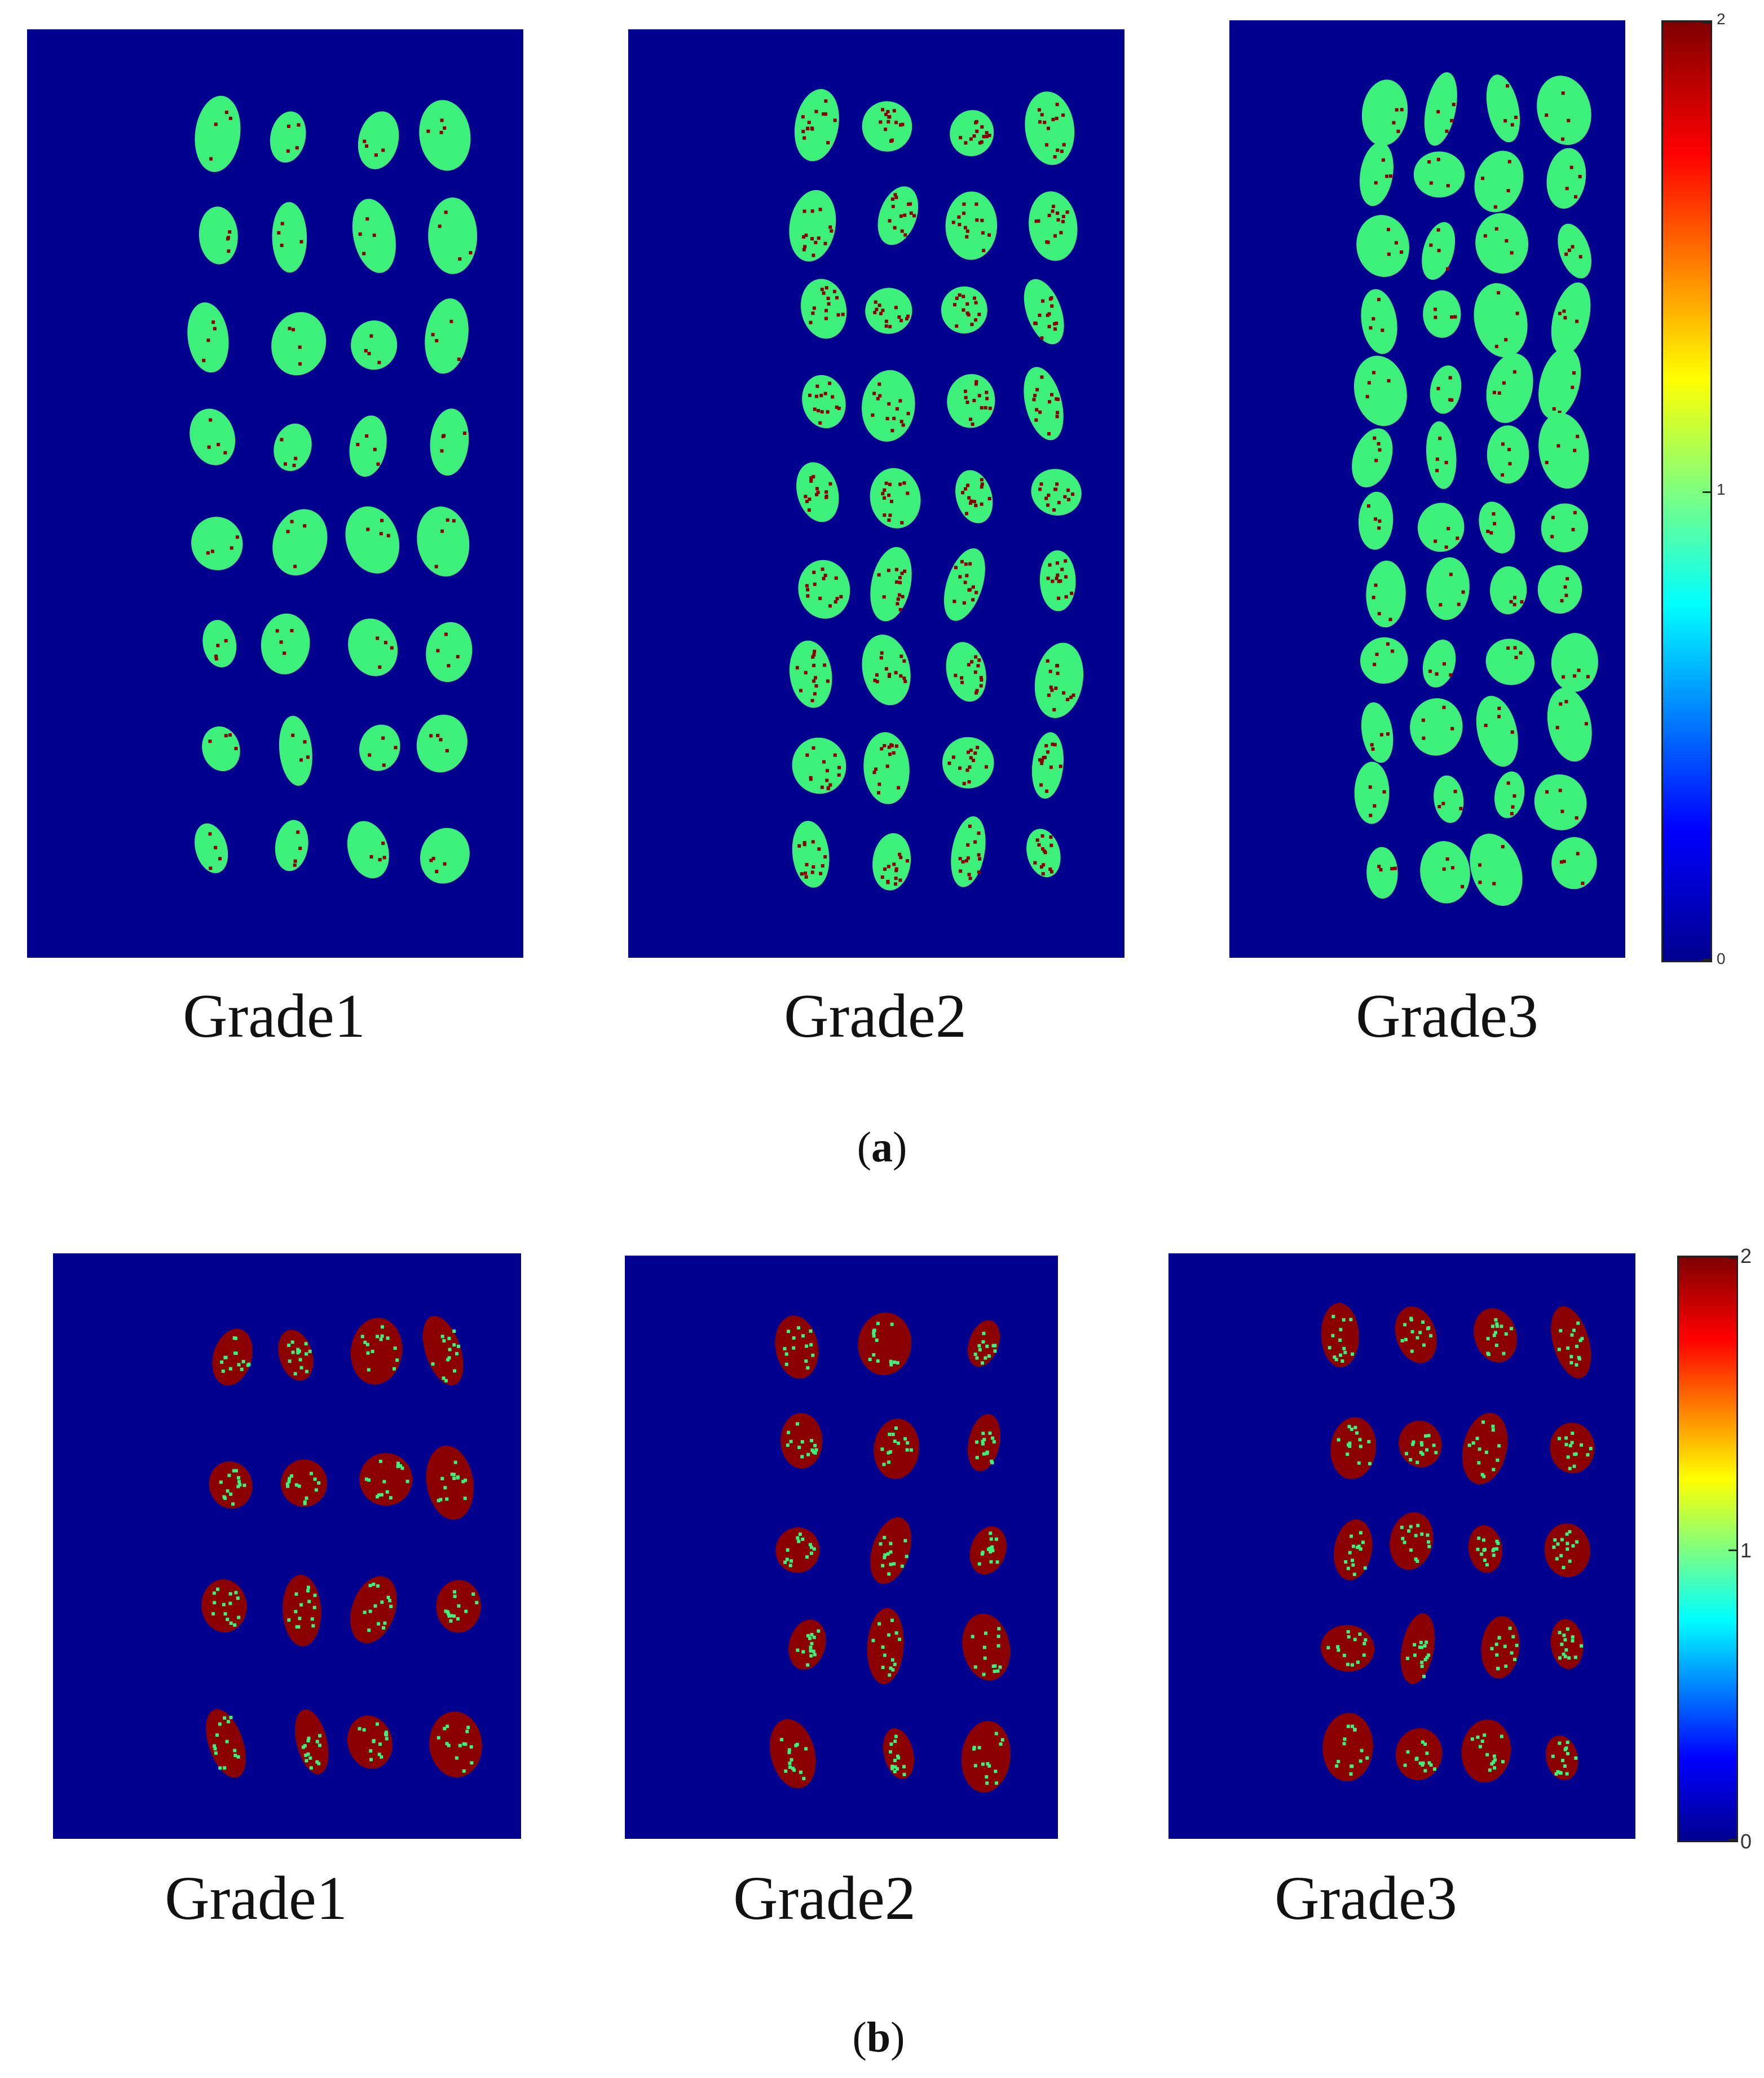 The image size is (1764, 2078). I want to click on panel-a-grade2, so click(876, 494).